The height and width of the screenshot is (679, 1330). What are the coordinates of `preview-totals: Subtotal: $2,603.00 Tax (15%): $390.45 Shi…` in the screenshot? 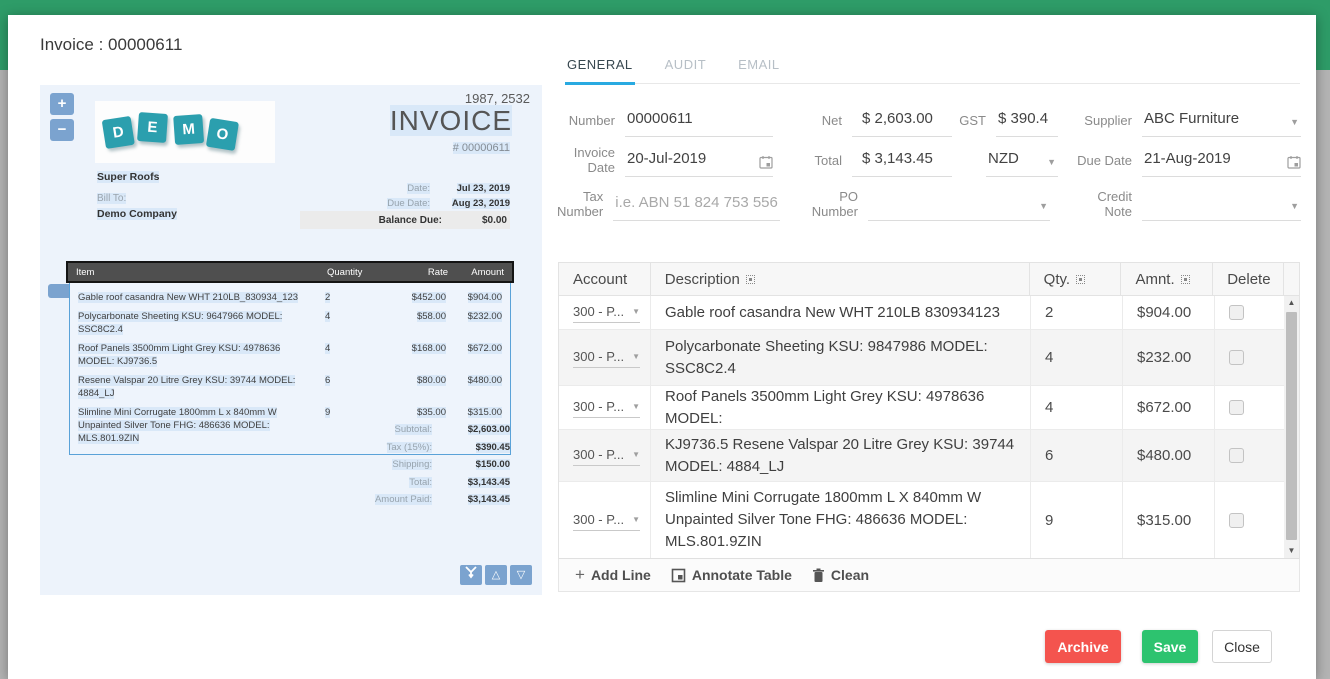 It's located at (442, 465).